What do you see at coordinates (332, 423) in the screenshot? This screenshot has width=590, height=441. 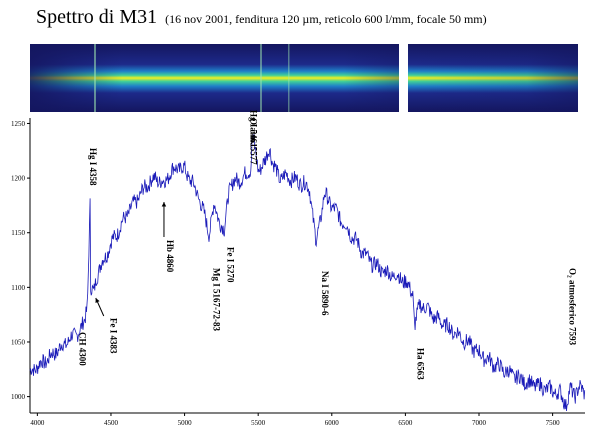 I see `x-tick-label: 6000` at bounding box center [332, 423].